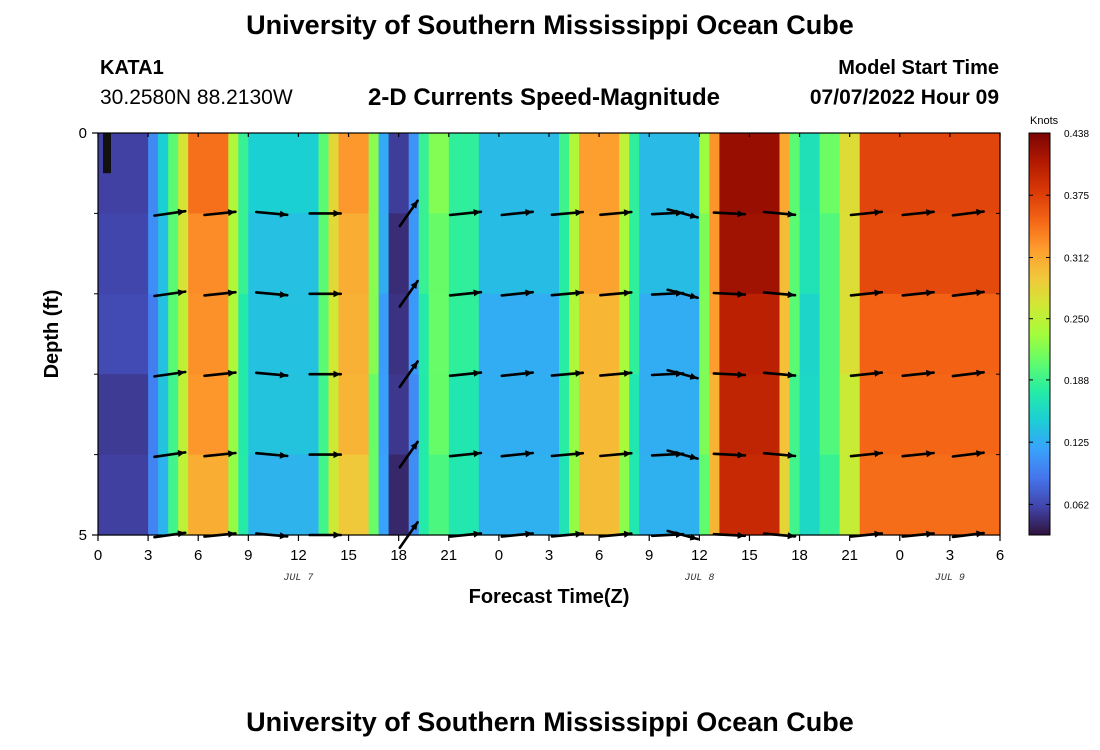 This screenshot has width=1100, height=750. What do you see at coordinates (52, 334) in the screenshot?
I see `y-axis-title: Depth (ft)` at bounding box center [52, 334].